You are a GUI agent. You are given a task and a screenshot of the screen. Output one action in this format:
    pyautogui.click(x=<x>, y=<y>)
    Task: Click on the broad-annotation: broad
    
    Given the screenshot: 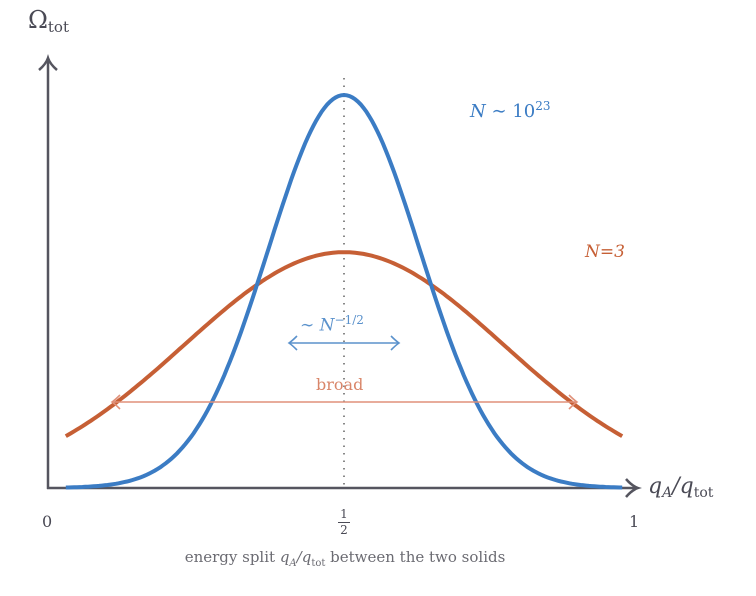 What is the action you would take?
    pyautogui.click(x=340, y=384)
    